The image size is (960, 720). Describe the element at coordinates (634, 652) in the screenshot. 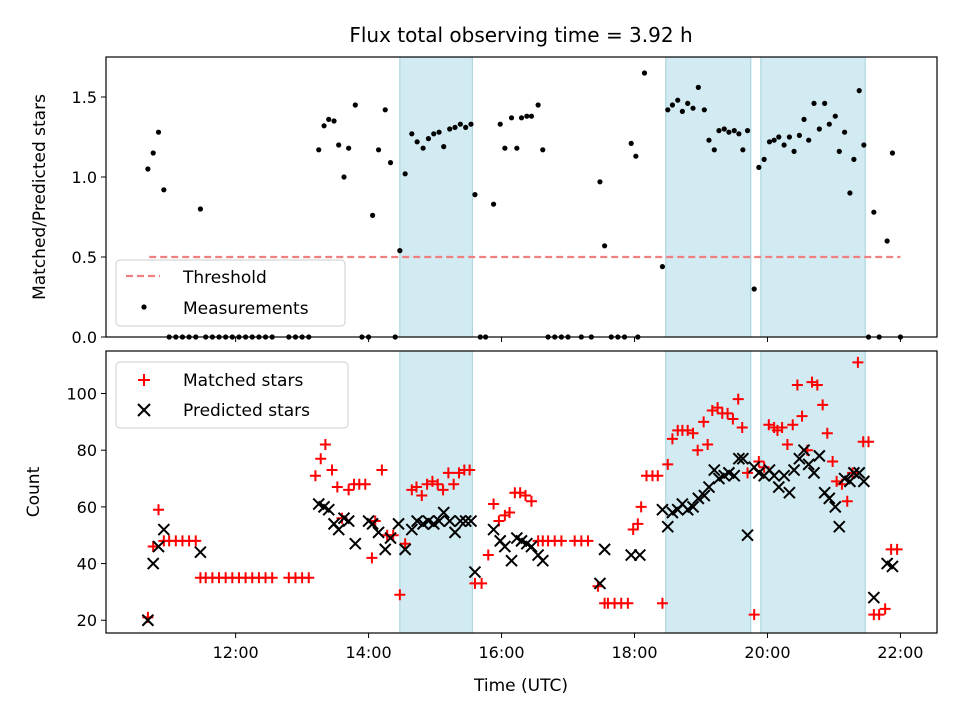

I see `x-tick-label: 18:00` at that location.